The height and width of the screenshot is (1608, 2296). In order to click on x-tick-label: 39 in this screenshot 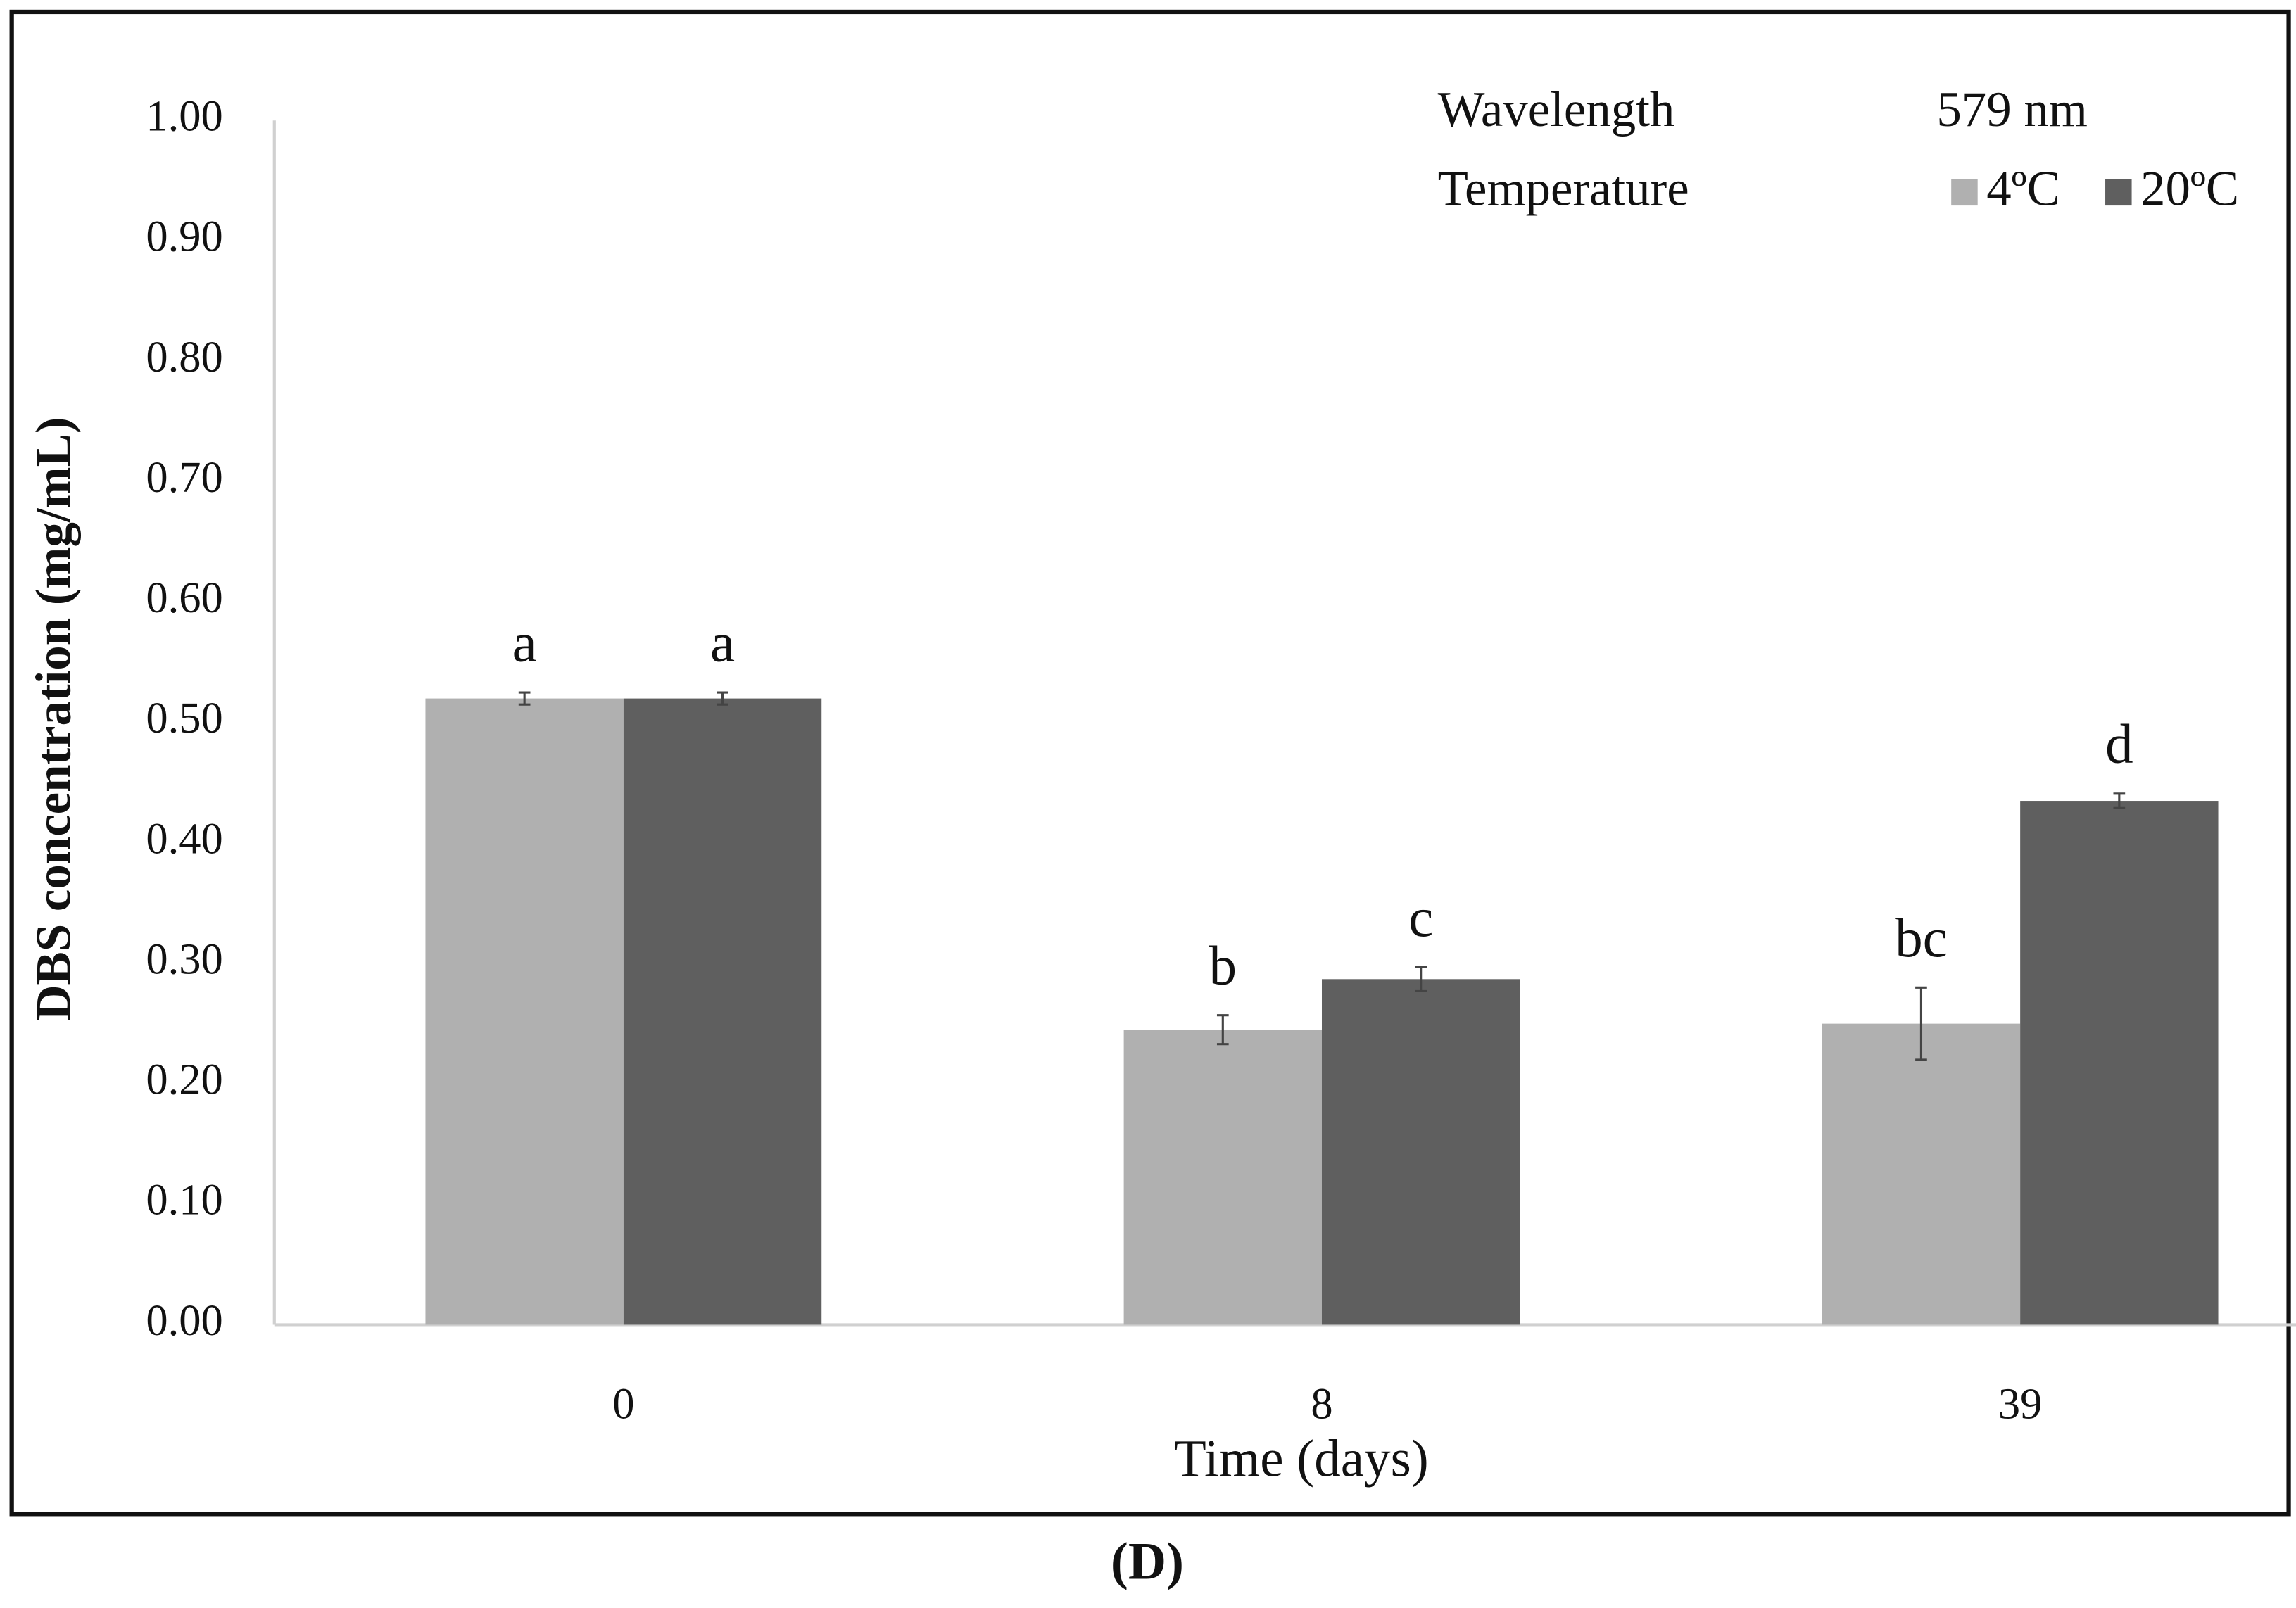, I will do `click(2020, 1404)`.